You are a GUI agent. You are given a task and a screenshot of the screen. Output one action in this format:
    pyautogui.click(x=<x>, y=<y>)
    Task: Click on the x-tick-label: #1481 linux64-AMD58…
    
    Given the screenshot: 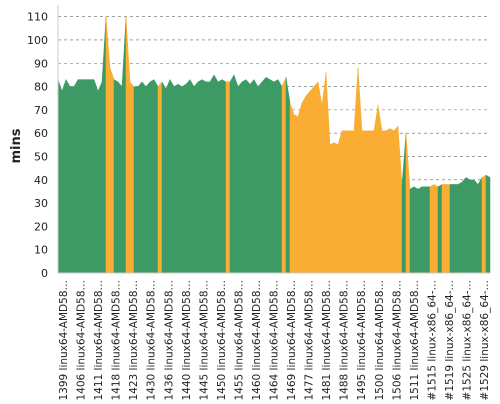 What is the action you would take?
    pyautogui.click(x=327, y=340)
    